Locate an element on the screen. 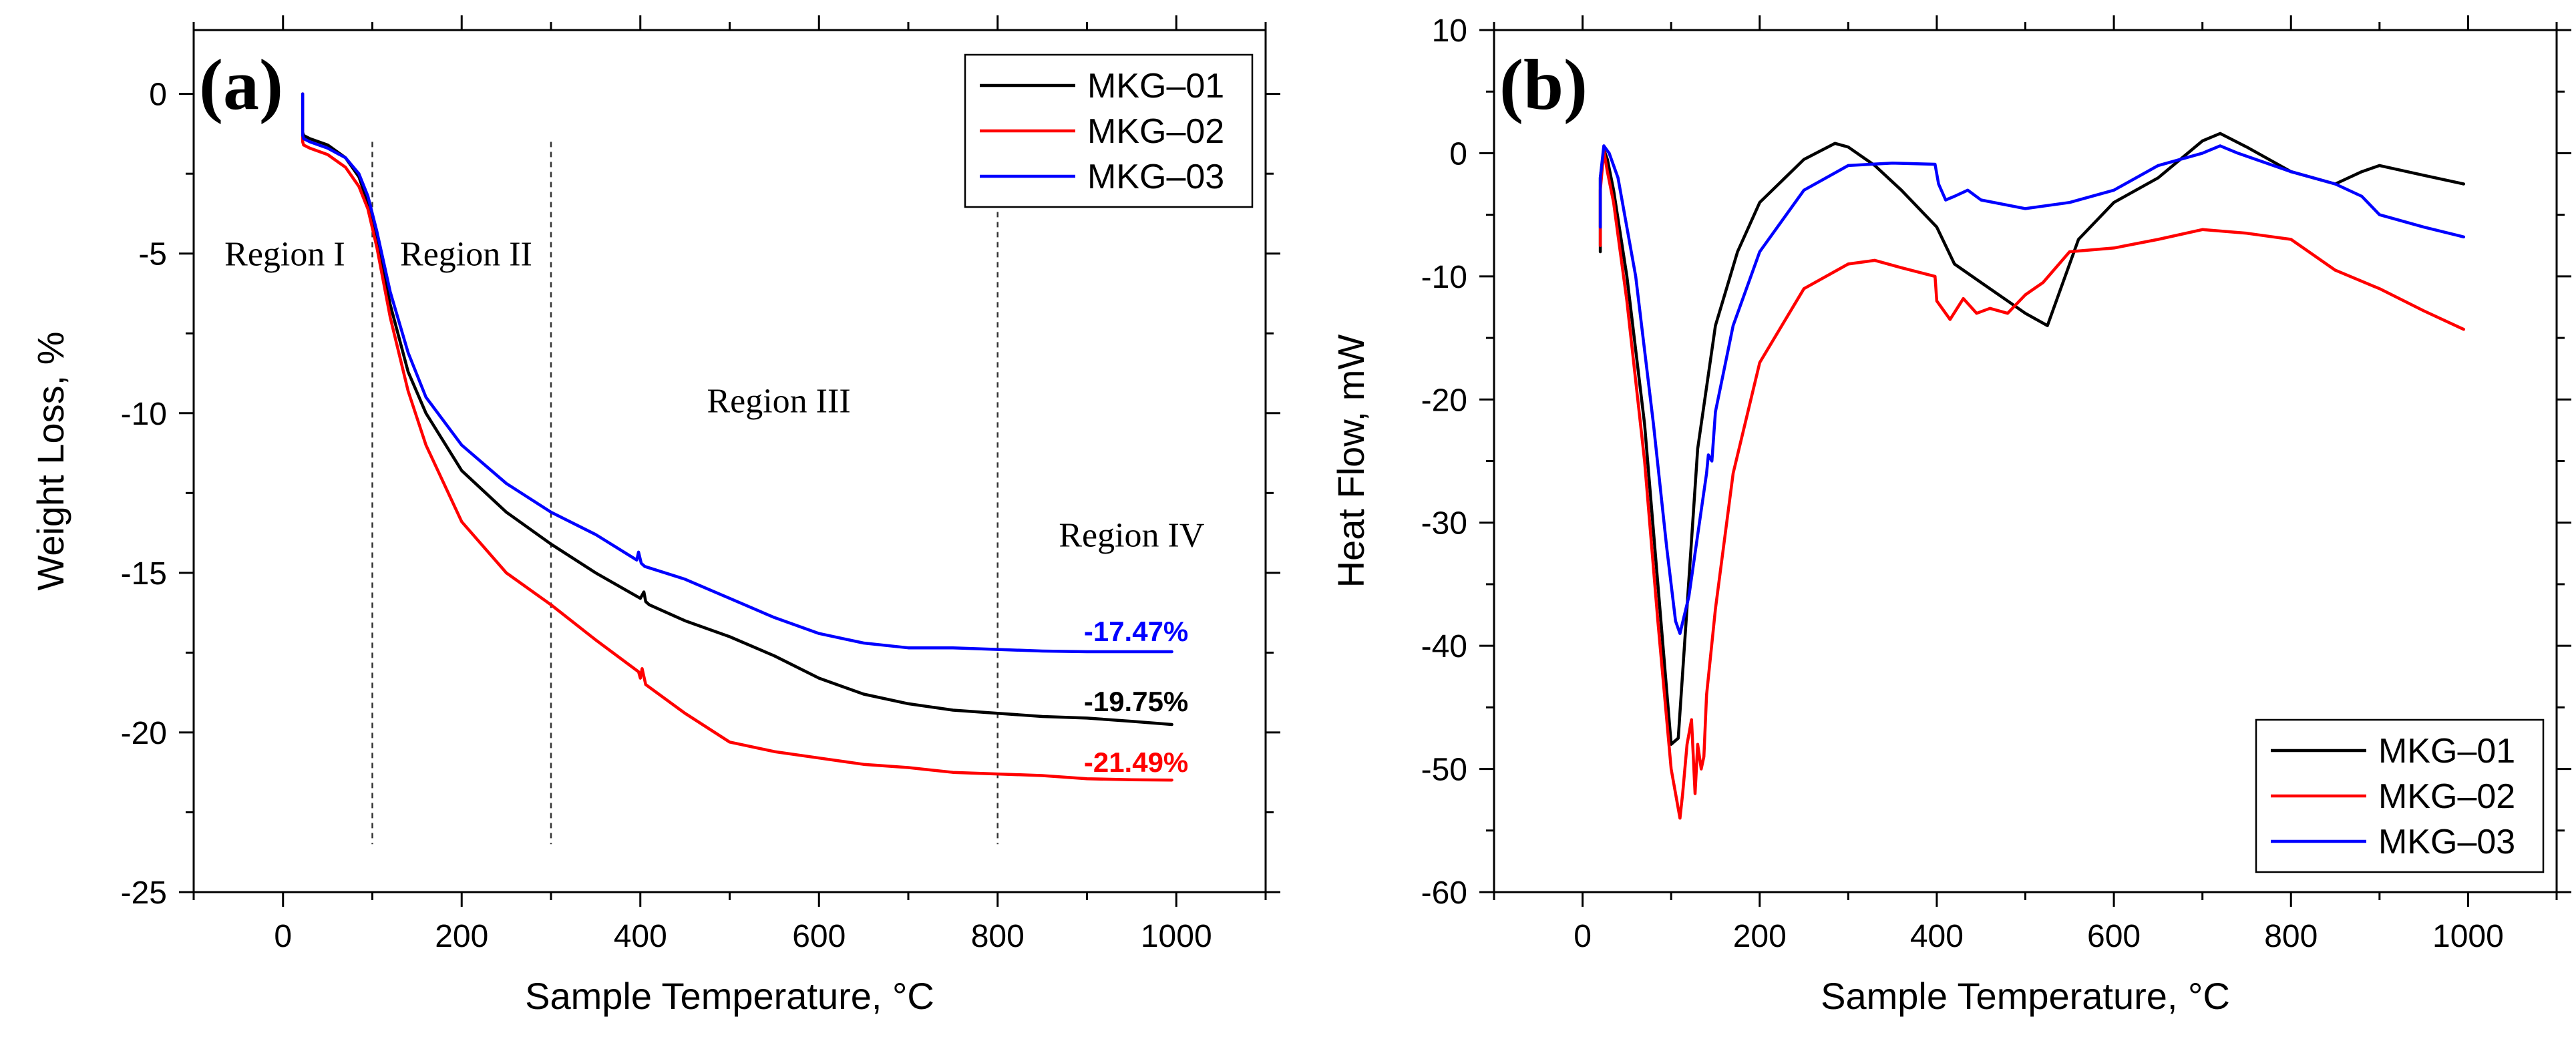 This screenshot has width=2576, height=1037. y-tick-label: -50 is located at coordinates (1444, 770).